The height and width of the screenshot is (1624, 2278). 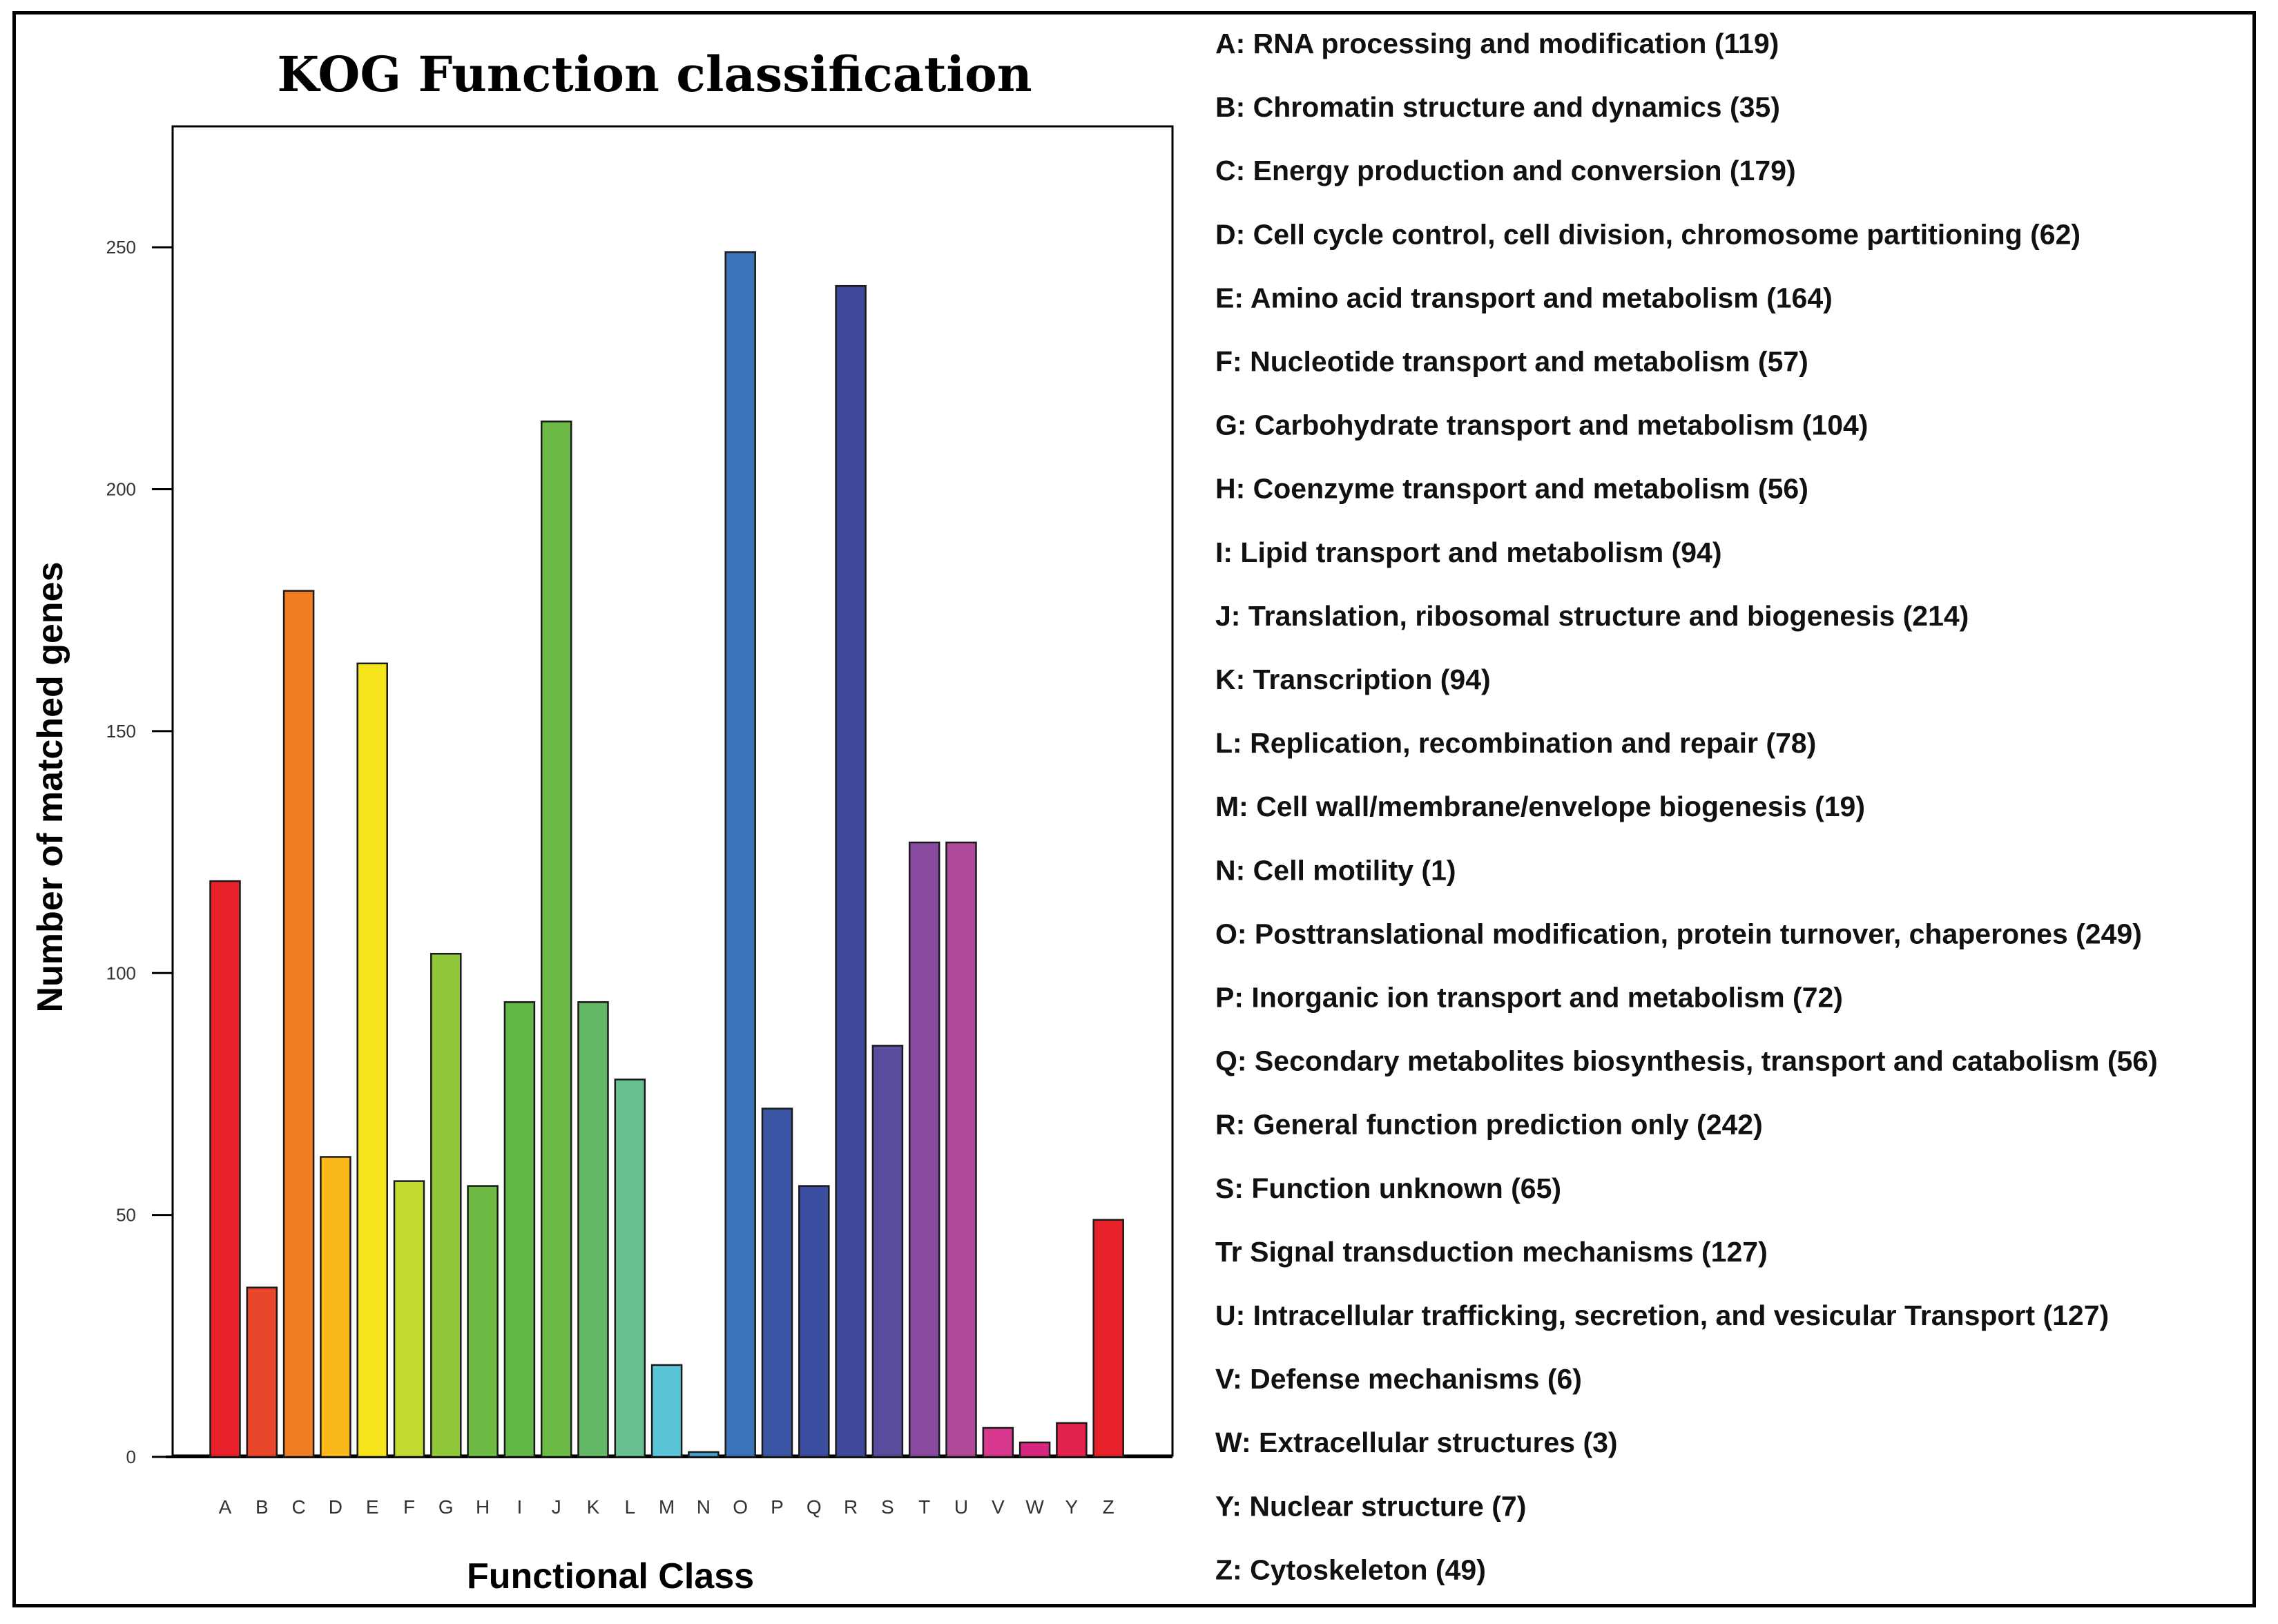 I want to click on x-tick-label-D: D, so click(x=335, y=1507).